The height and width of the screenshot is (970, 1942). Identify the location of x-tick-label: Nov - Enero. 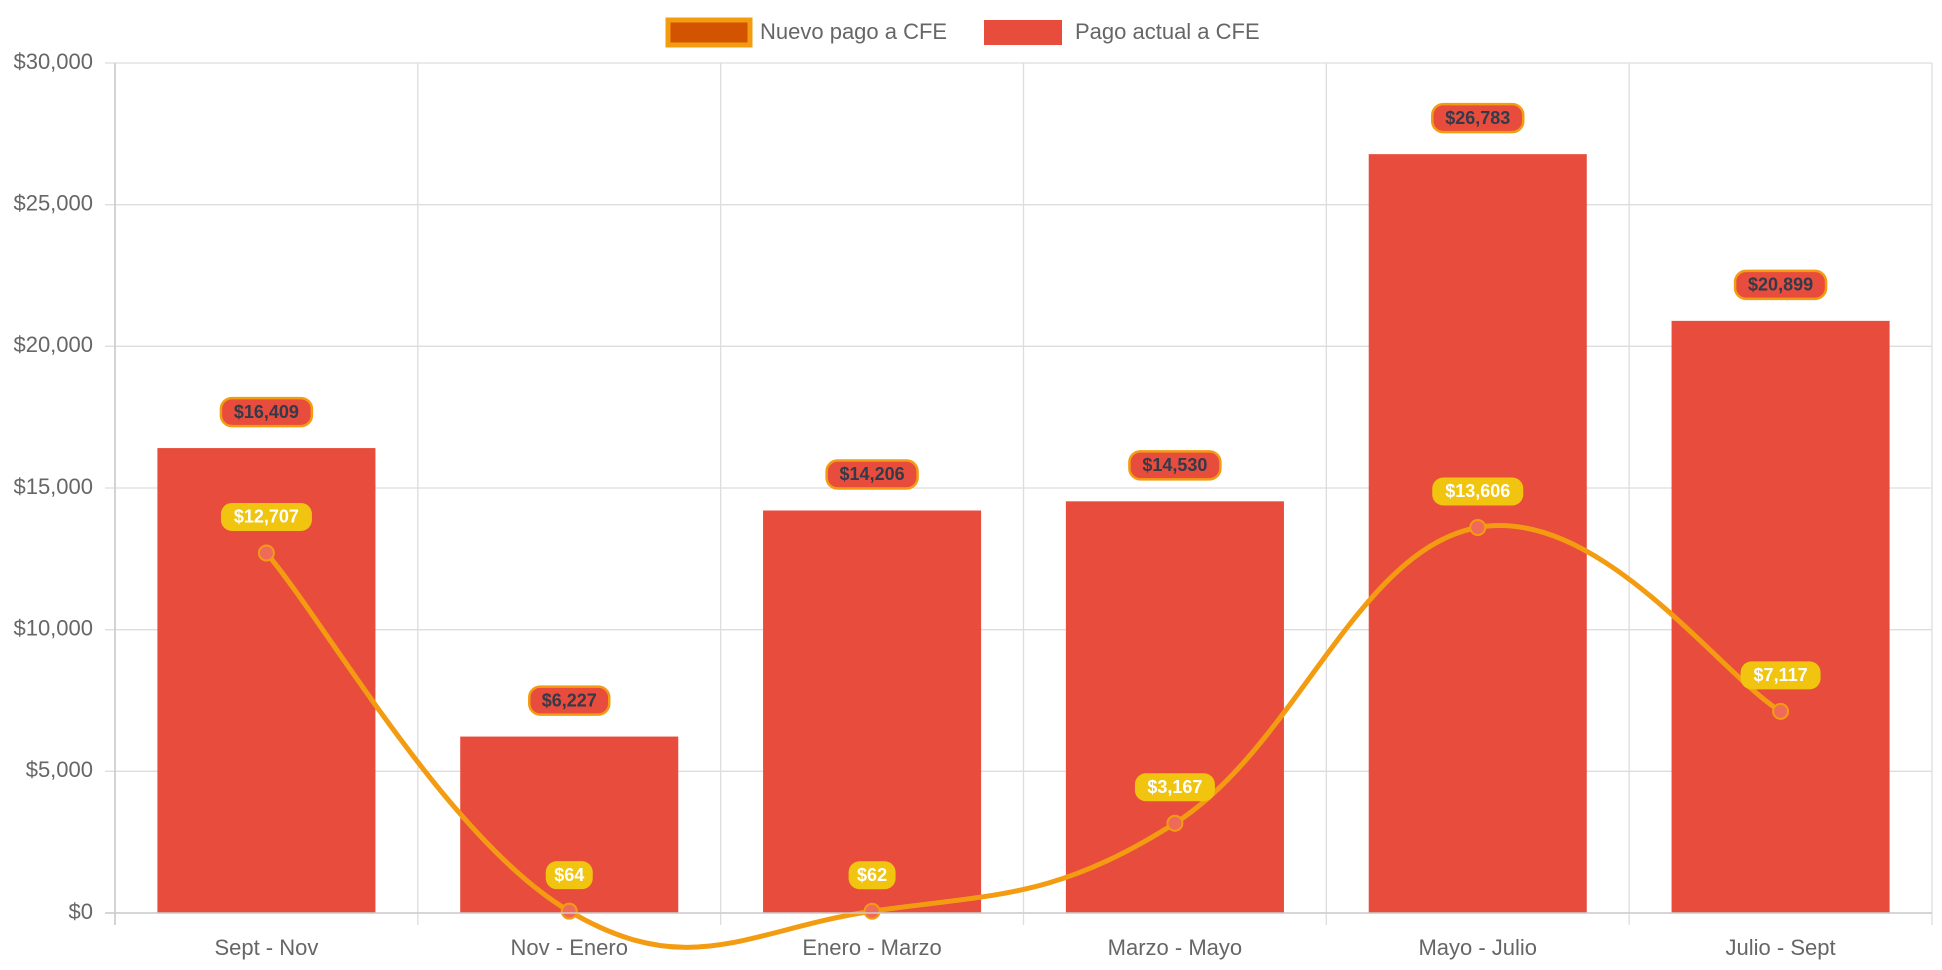
(569, 947).